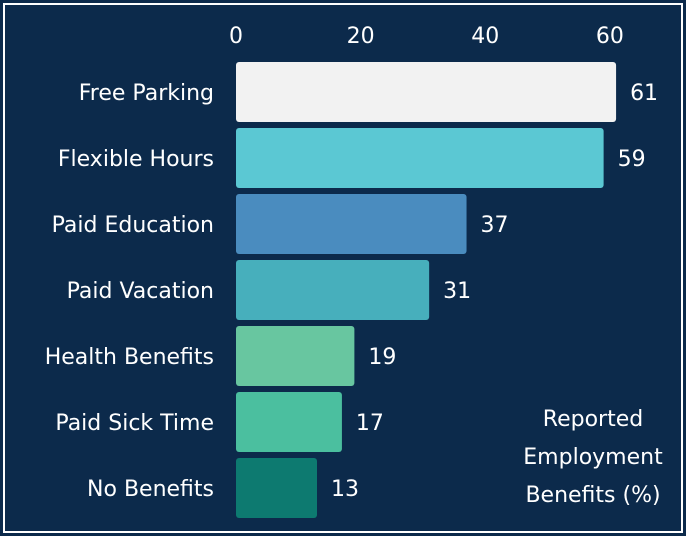  Describe the element at coordinates (361, 36) in the screenshot. I see `x-tick-label: 20` at that location.